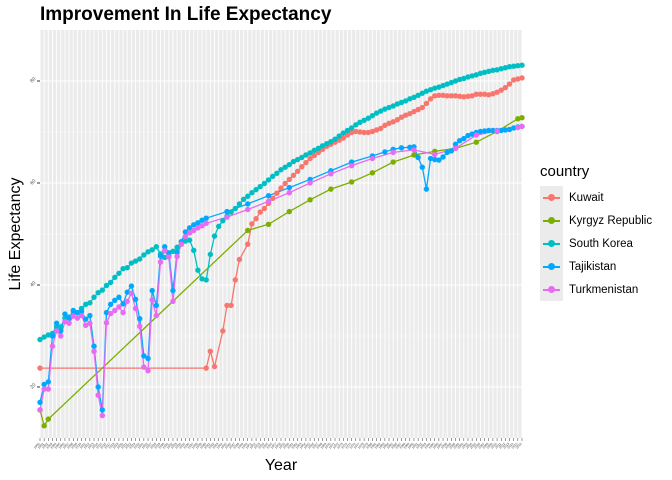 The height and width of the screenshot is (480, 672). I want to click on x-tick-label: 1964, so click(303, 446).